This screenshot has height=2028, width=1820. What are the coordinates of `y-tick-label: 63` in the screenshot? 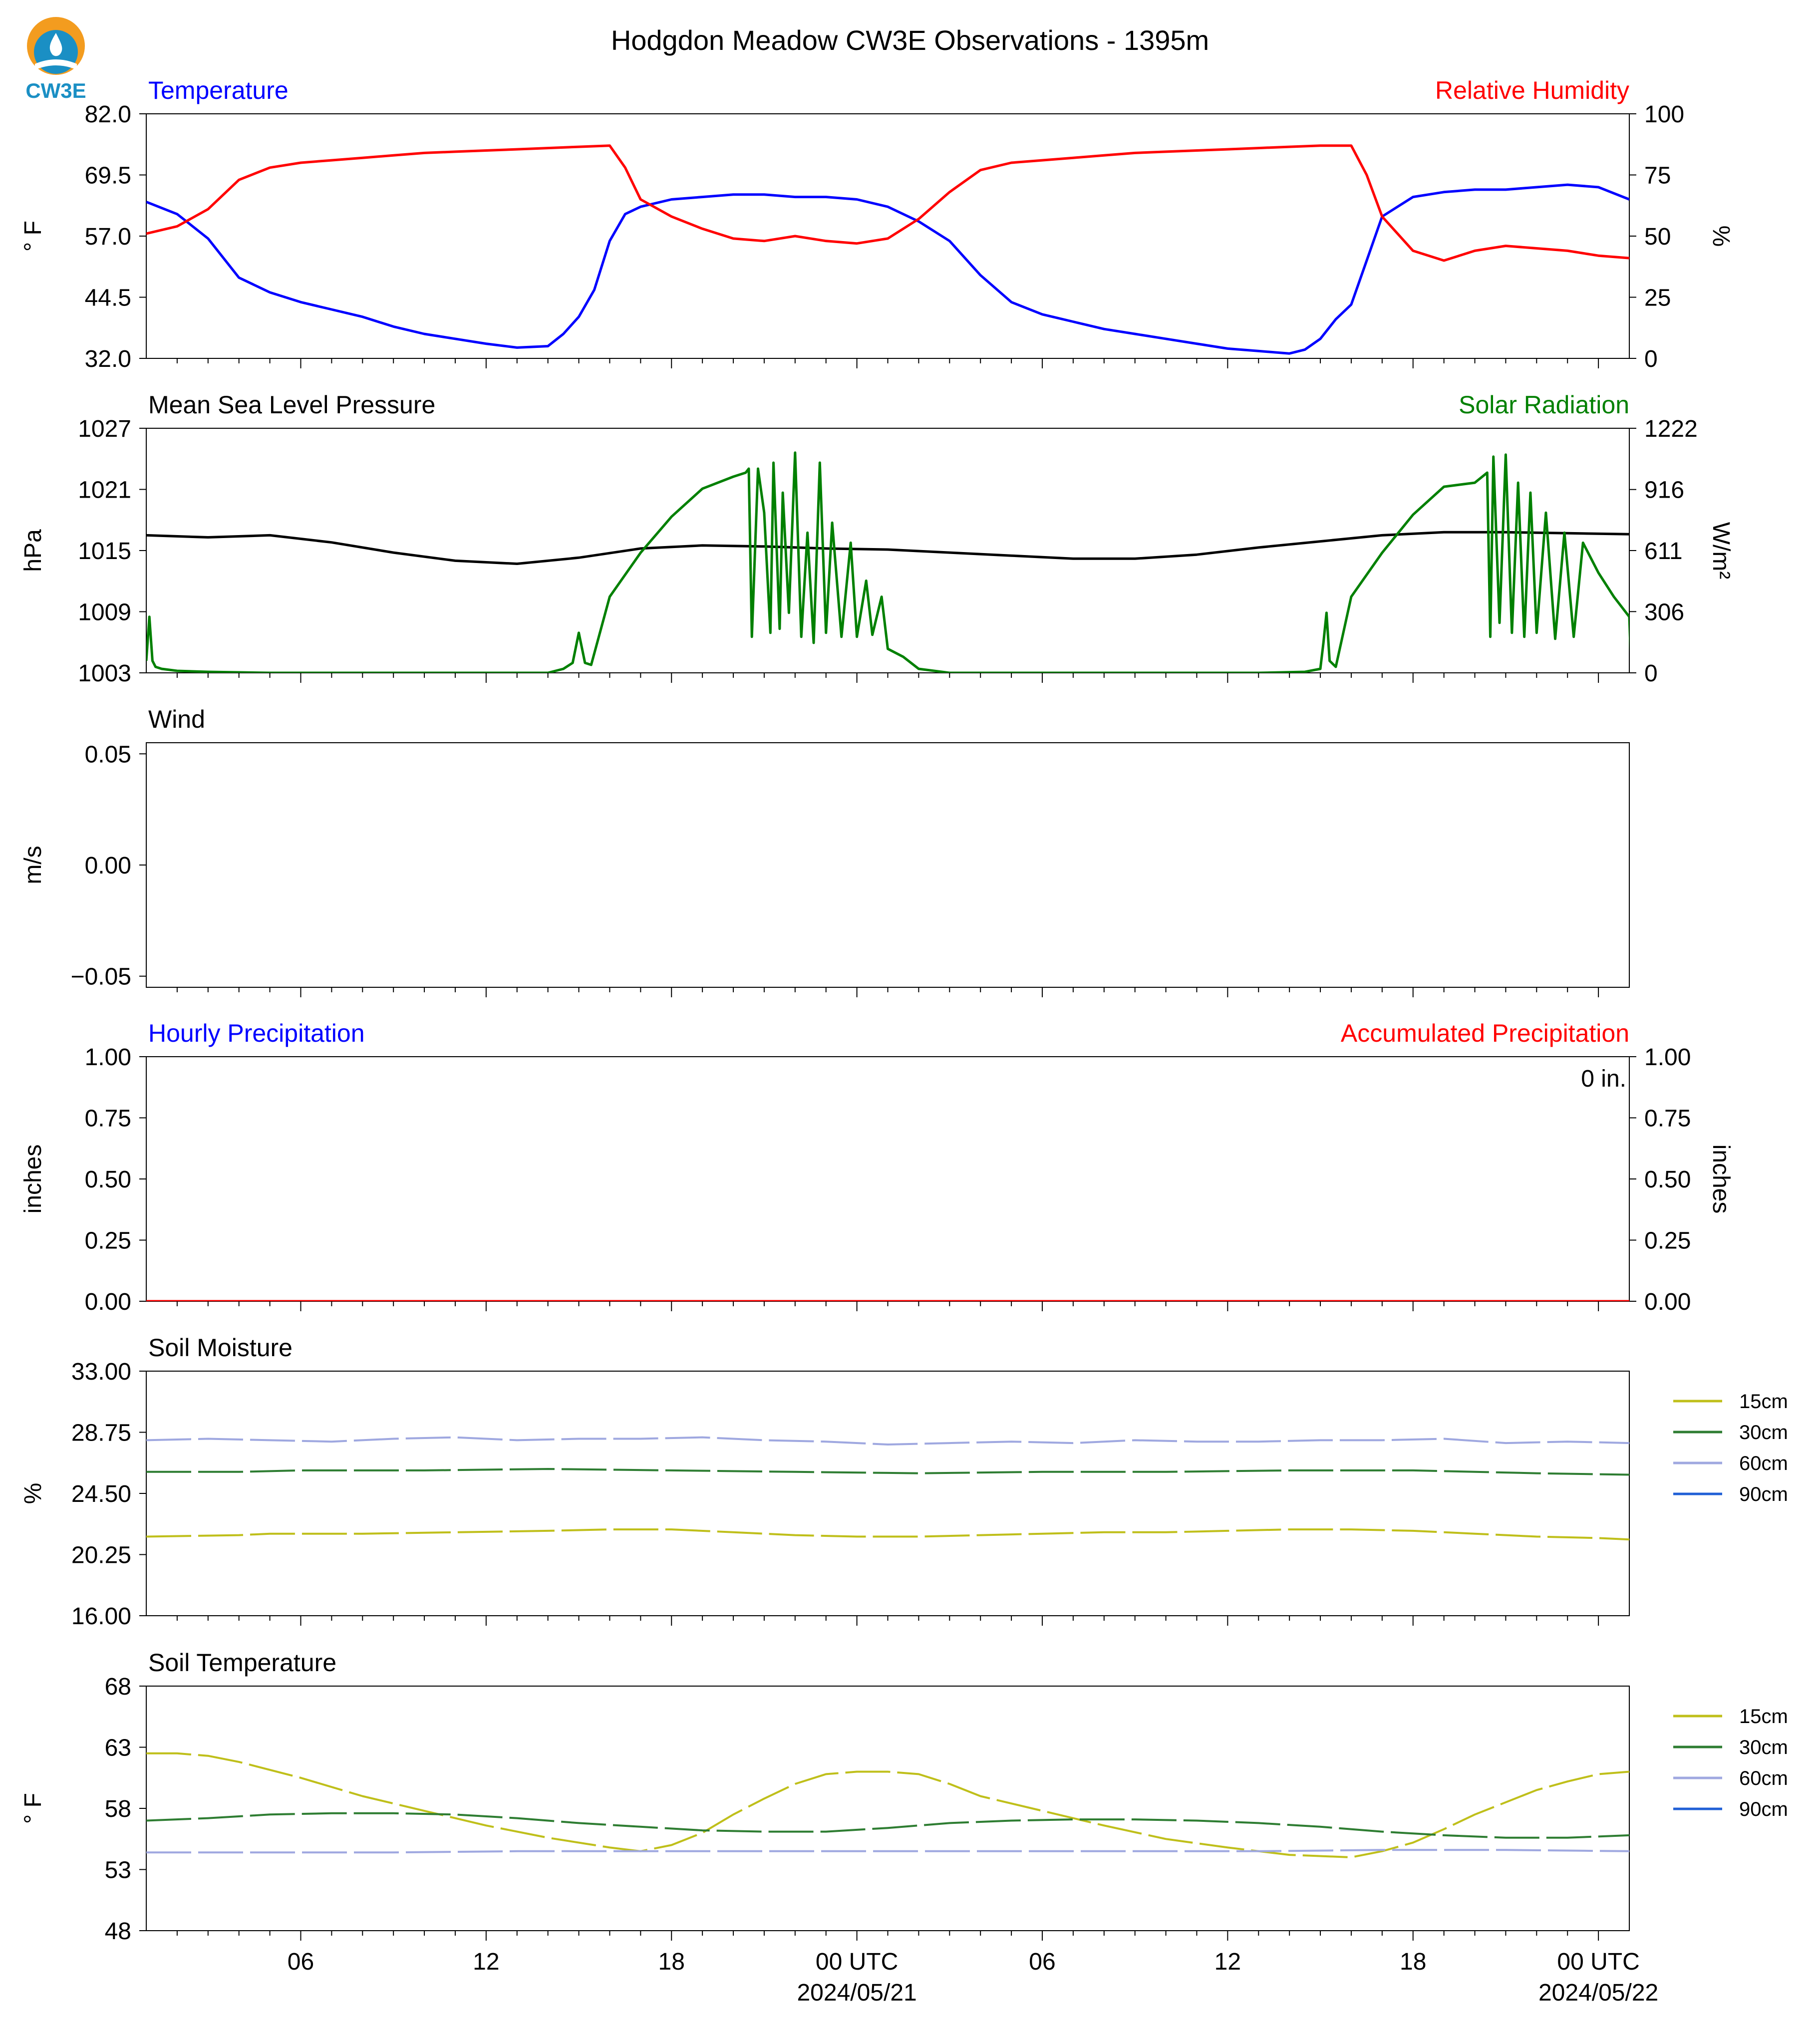 It's located at (118, 1748).